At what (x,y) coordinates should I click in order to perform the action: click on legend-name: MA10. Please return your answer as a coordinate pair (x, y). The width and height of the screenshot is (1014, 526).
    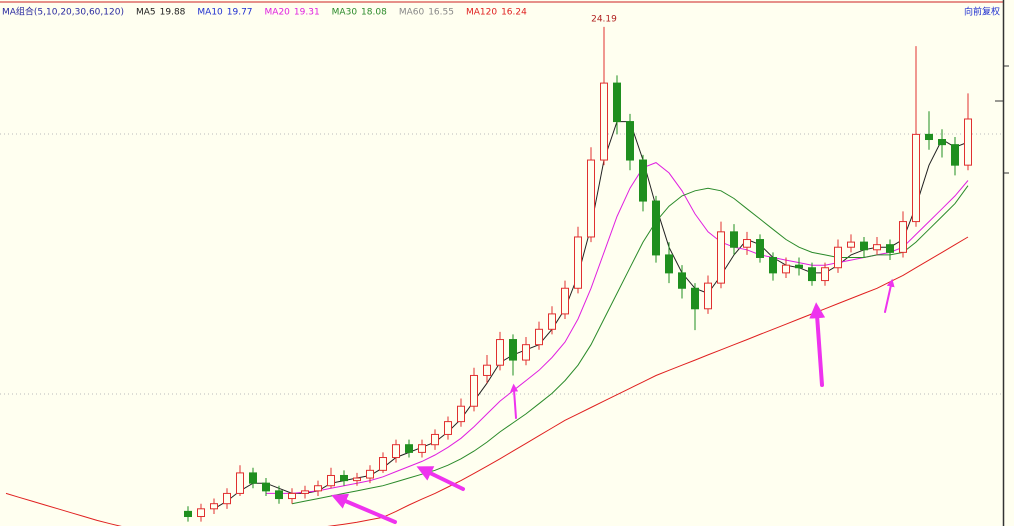
    Looking at the image, I should click on (210, 13).